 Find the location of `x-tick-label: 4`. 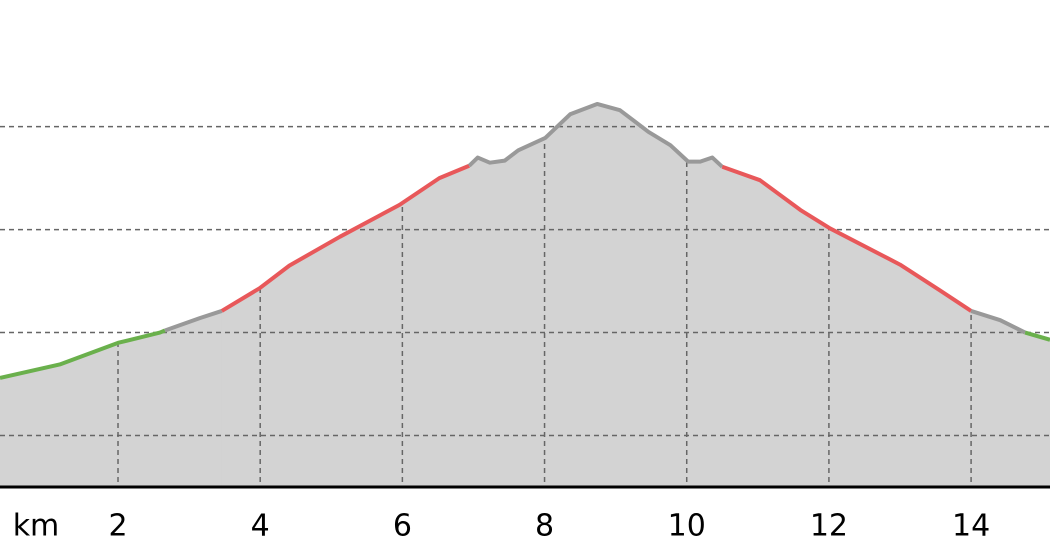

x-tick-label: 4 is located at coordinates (260, 526).